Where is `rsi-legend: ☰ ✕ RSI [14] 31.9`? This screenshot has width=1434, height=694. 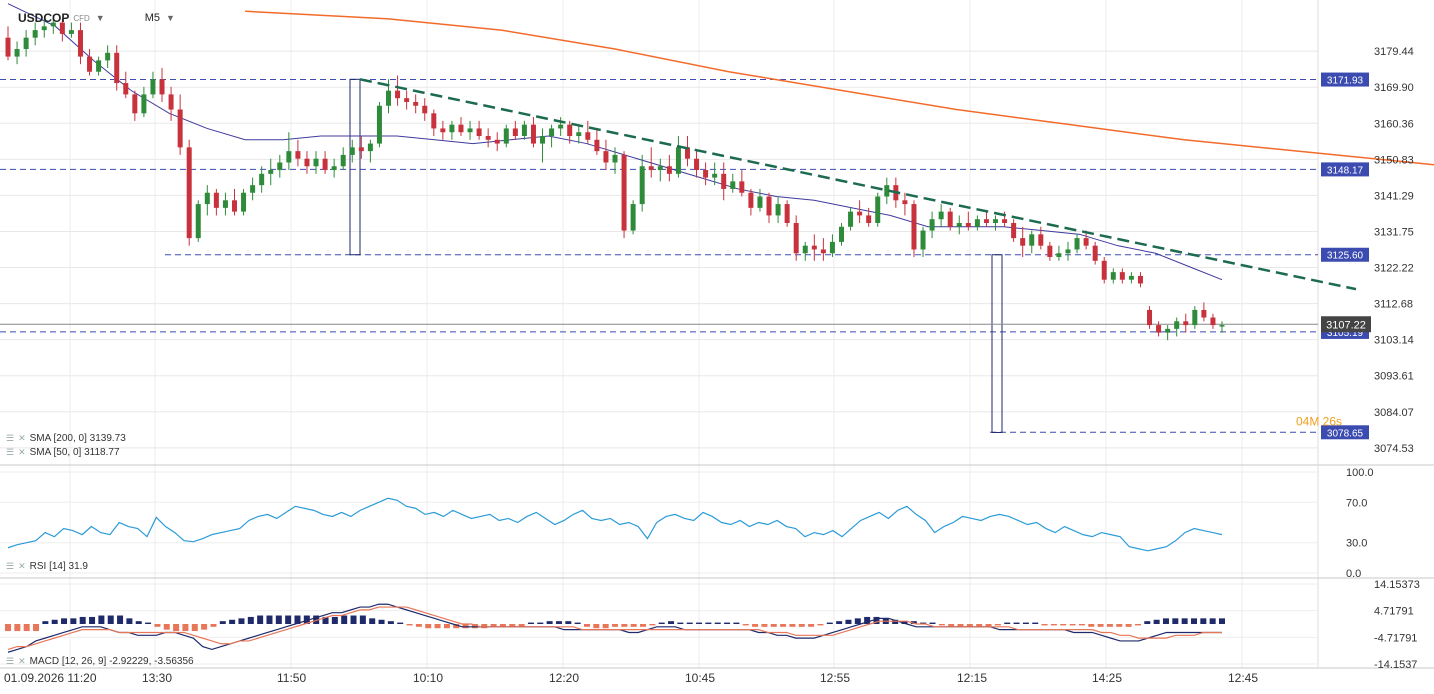 rsi-legend: ☰ ✕ RSI [14] 31.9 is located at coordinates (47, 566).